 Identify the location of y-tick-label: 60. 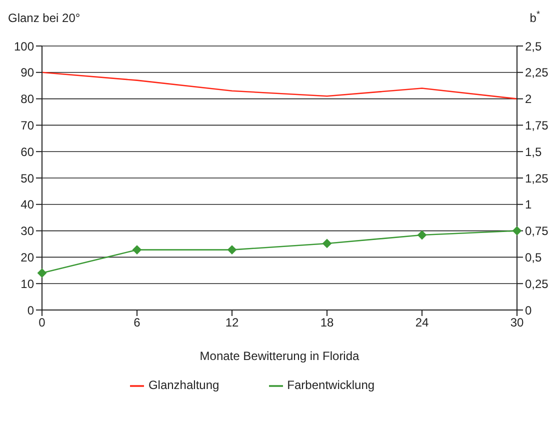
(27, 151).